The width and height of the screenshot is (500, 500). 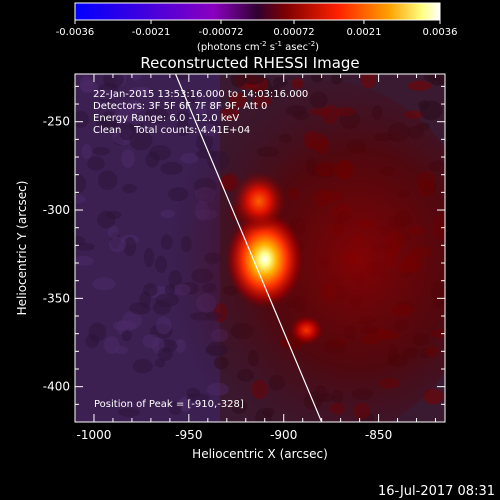 I want to click on y-tick-label: -300, so click(x=56, y=210).